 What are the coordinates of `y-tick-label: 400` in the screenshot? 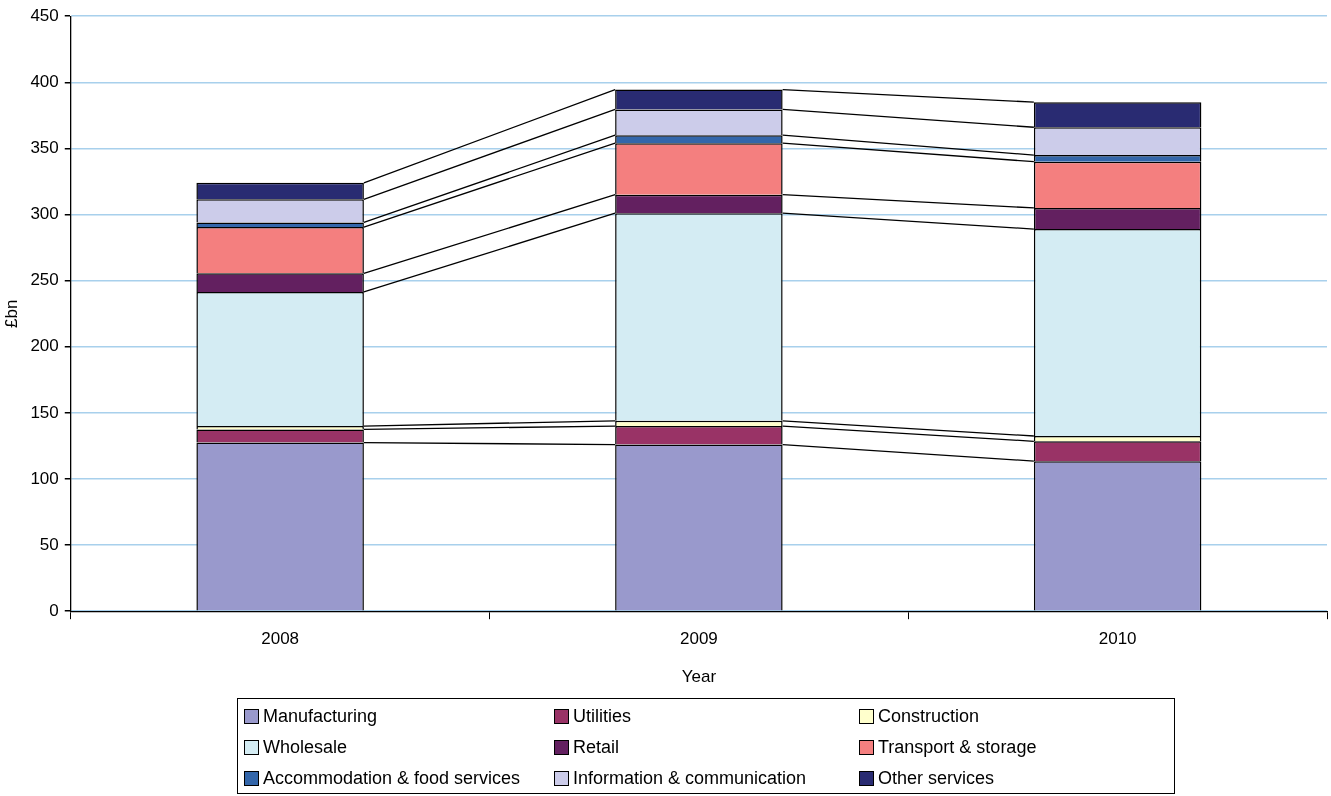 It's located at (44, 81).